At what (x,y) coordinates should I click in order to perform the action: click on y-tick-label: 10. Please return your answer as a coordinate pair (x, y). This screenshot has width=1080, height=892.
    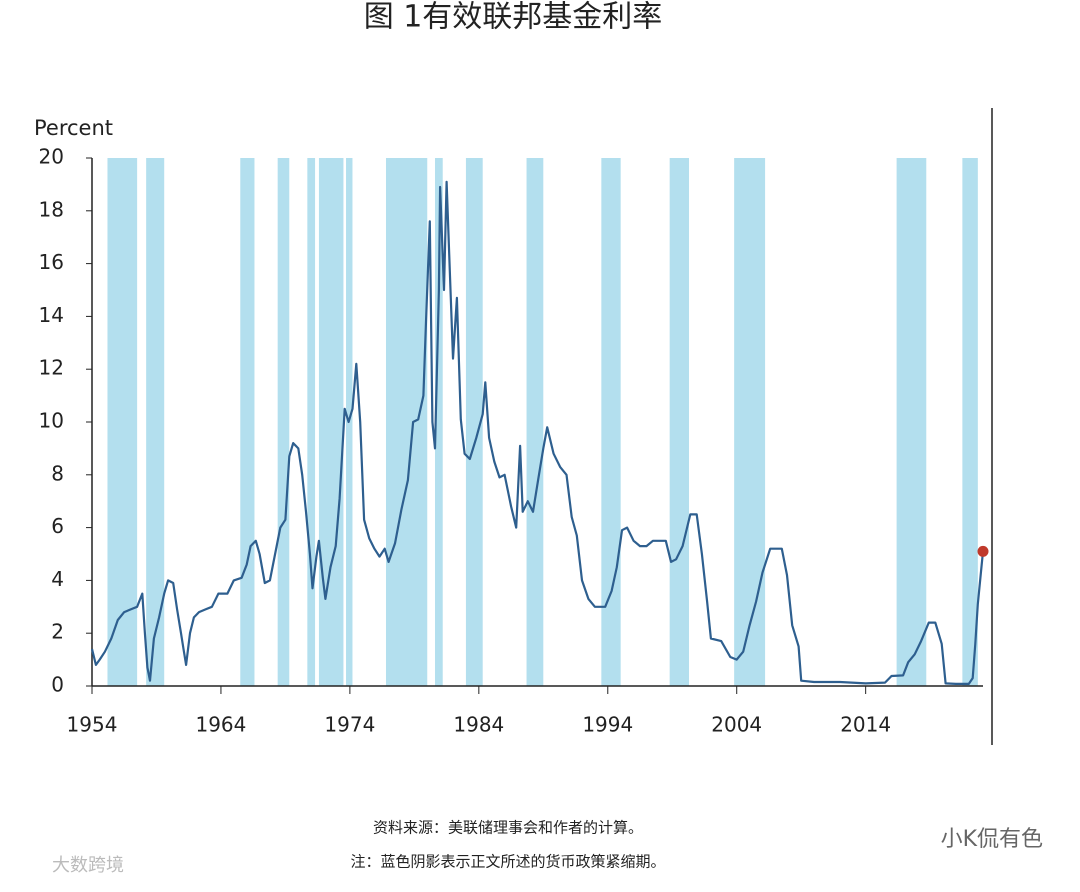
    Looking at the image, I should click on (51, 421).